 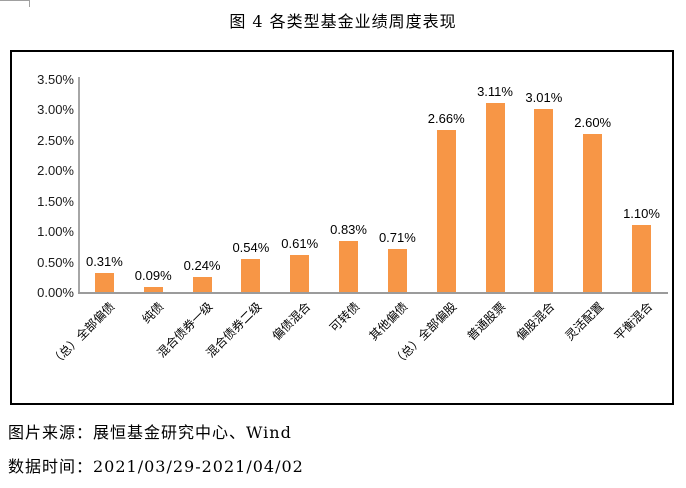 I want to click on y-axis-tick-label: 2.00%, so click(x=55, y=171).